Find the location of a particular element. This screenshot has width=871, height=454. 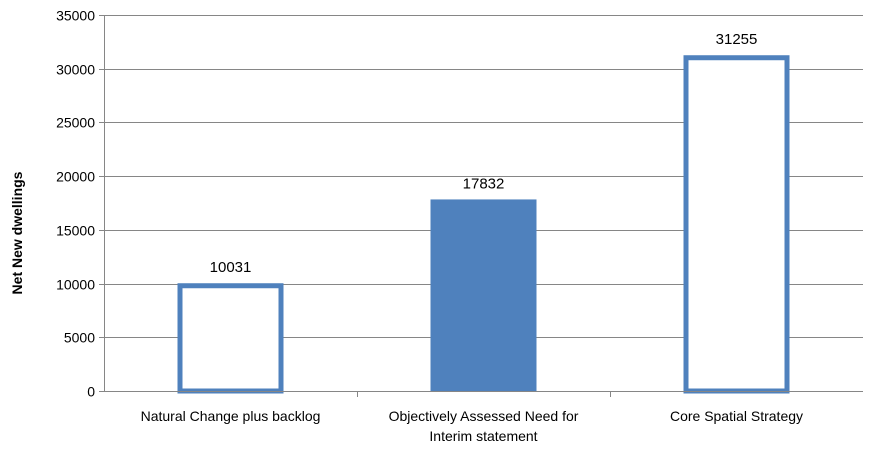

data-label: 17832 is located at coordinates (484, 183).